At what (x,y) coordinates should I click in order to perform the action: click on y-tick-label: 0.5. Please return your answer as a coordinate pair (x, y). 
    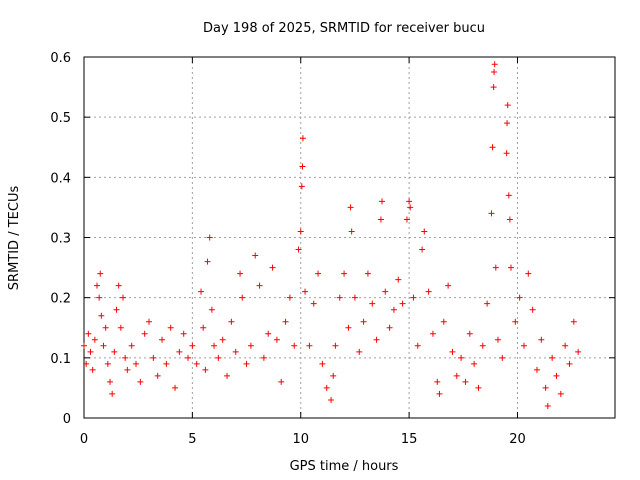
    Looking at the image, I should click on (60, 118).